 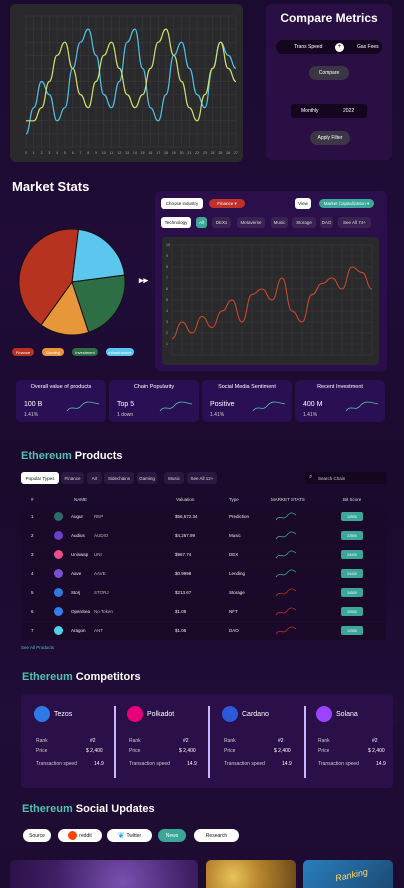 What do you see at coordinates (135, 714) in the screenshot?
I see `polkadot-logo-icon` at bounding box center [135, 714].